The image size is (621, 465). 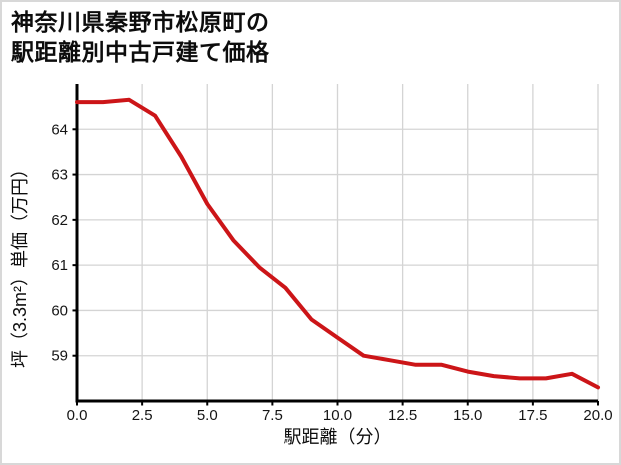 What do you see at coordinates (338, 437) in the screenshot?
I see `x-axis-label: 駅距離（分）` at bounding box center [338, 437].